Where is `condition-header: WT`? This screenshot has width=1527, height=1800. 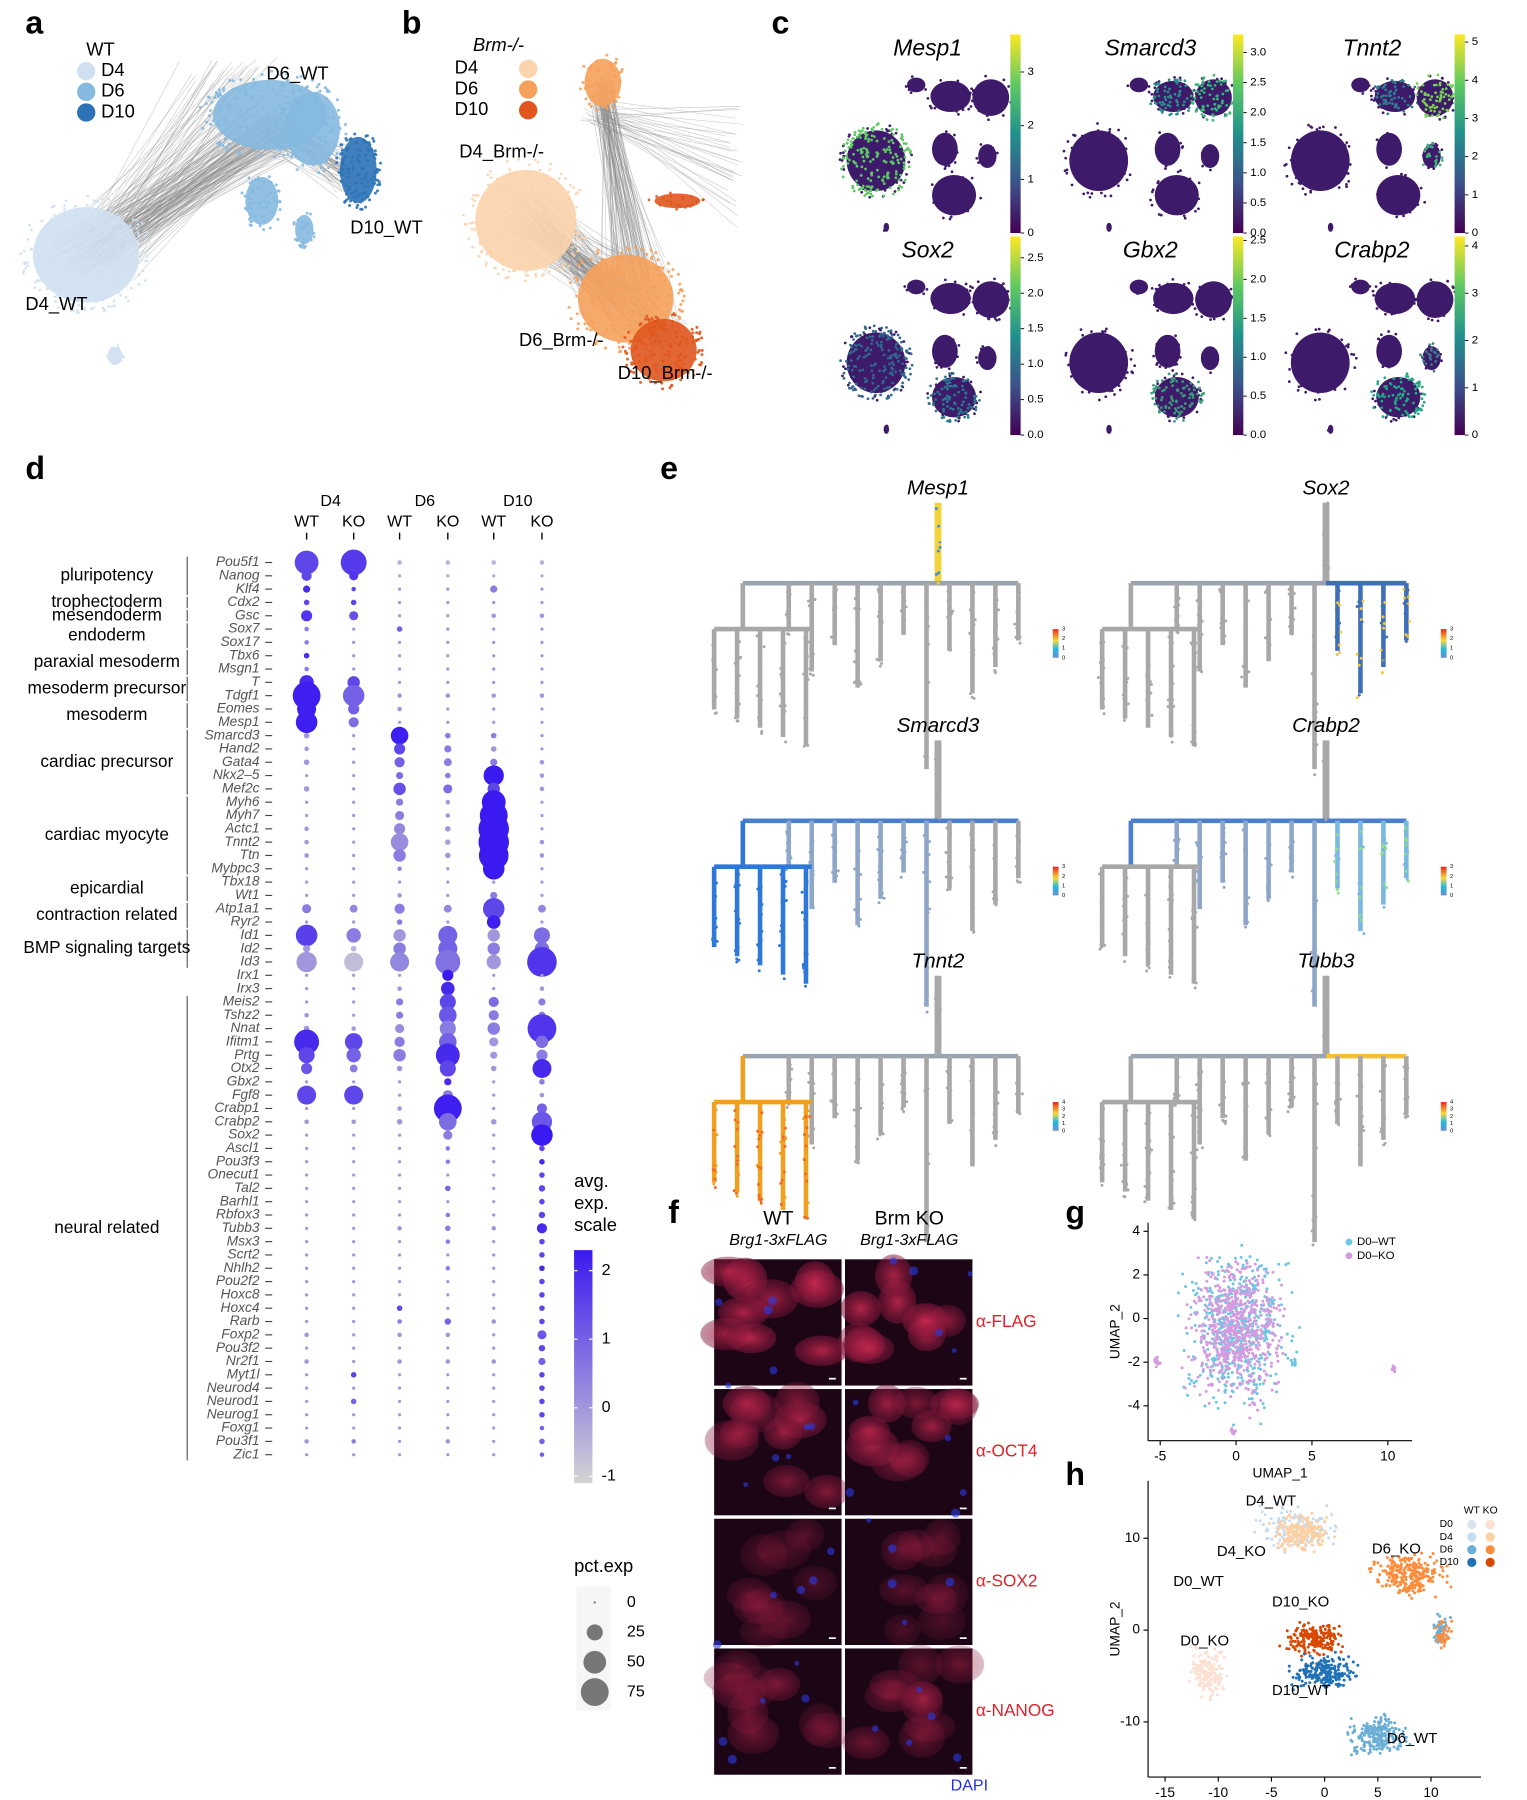 condition-header: WT is located at coordinates (493, 522).